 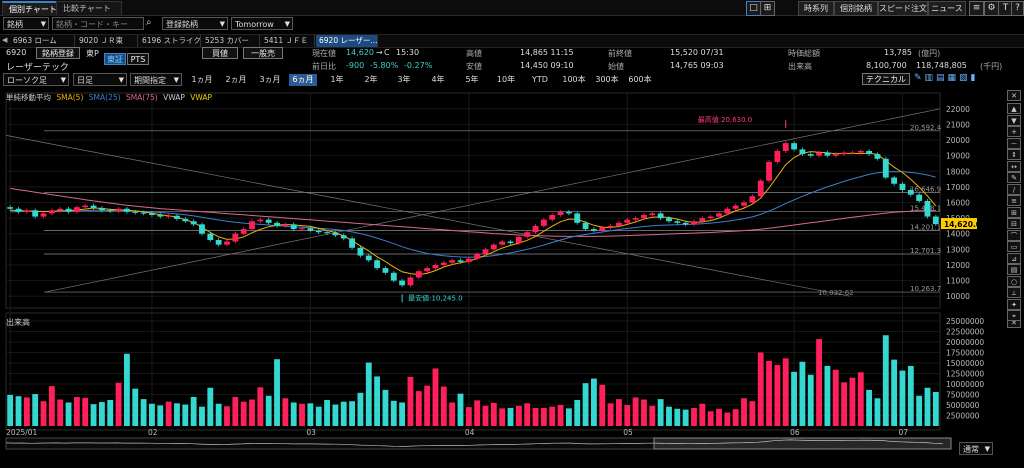 What do you see at coordinates (1014, 95) in the screenshot?
I see `chart-close-icon: ✕` at bounding box center [1014, 95].